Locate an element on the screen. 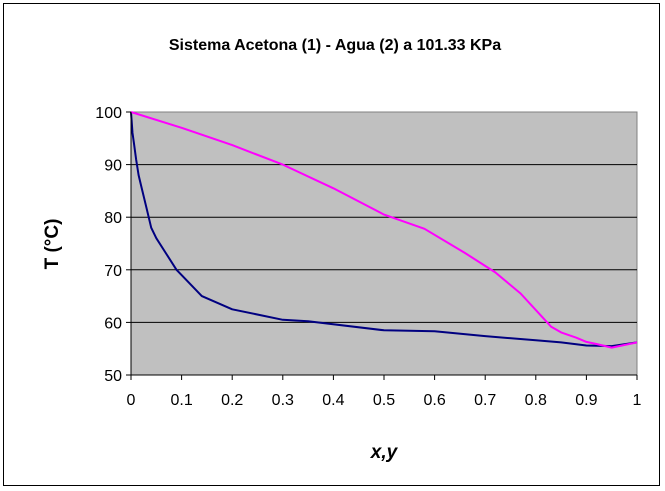 This screenshot has width=665, height=491. x-tick-label: 0.6 is located at coordinates (434, 400).